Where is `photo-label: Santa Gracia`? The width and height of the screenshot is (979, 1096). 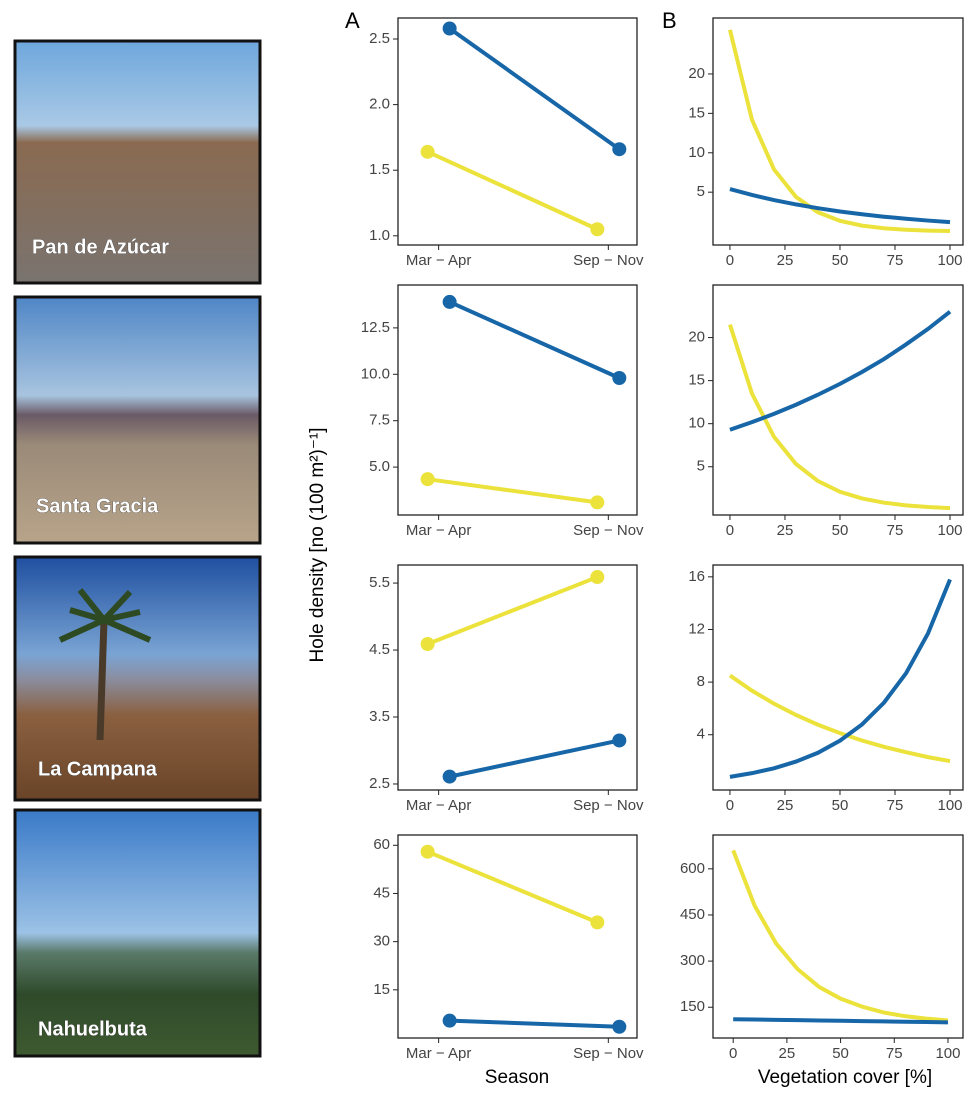 photo-label: Santa Gracia is located at coordinates (97, 506).